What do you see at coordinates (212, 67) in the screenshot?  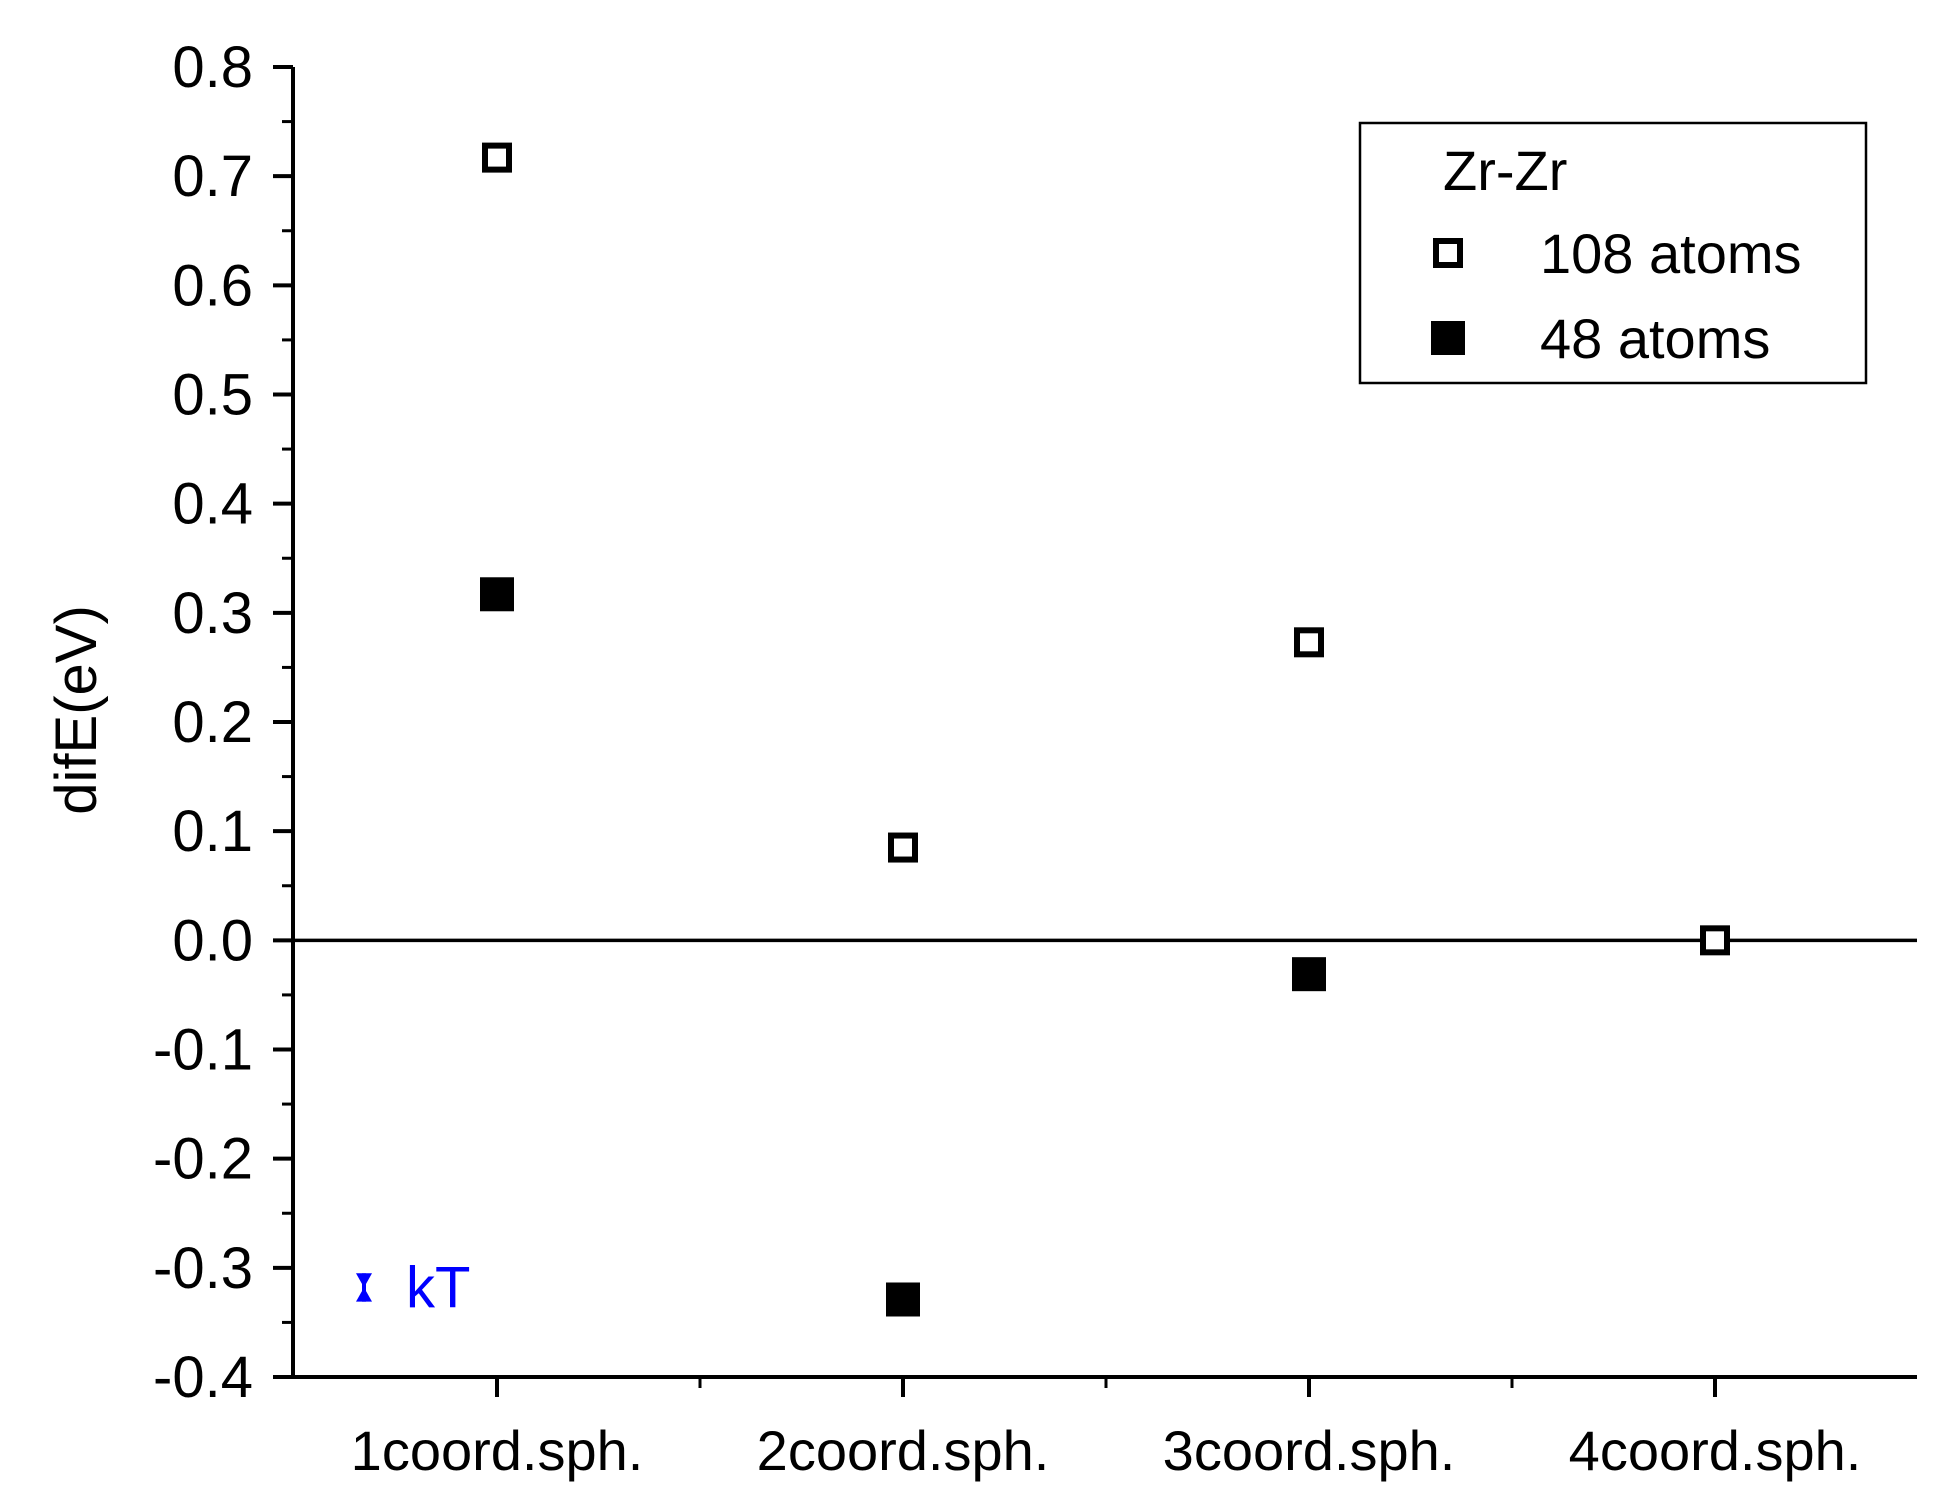 I see `y-tick-label: 0.8` at bounding box center [212, 67].